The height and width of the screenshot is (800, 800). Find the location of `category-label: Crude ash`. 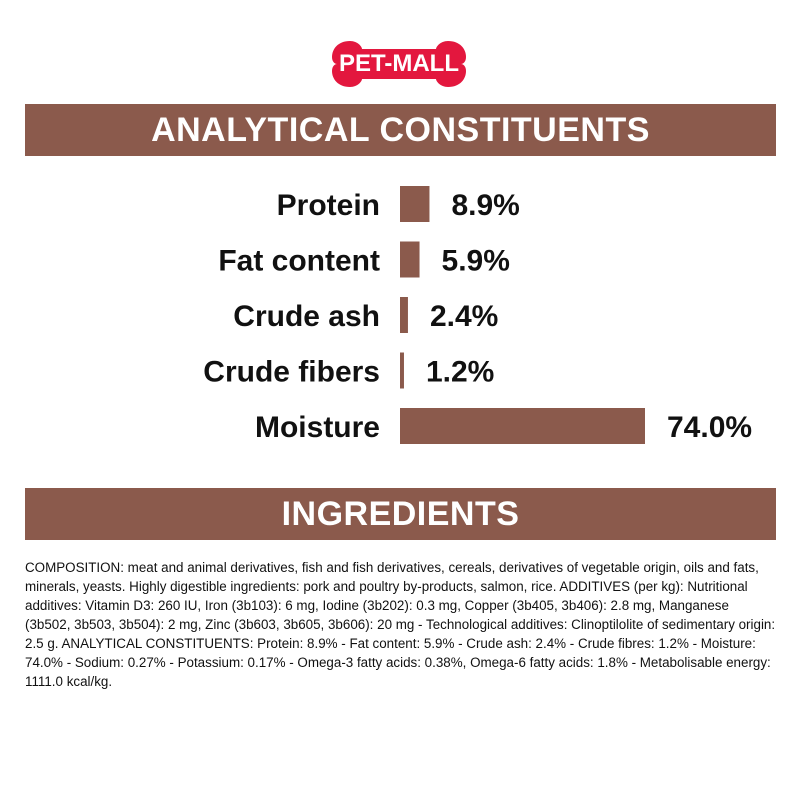

category-label: Crude ash is located at coordinates (306, 316).